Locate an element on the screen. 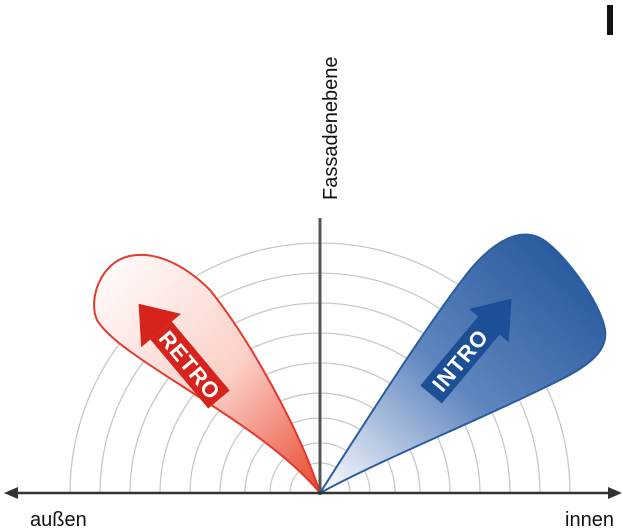 The height and width of the screenshot is (532, 623). inside-label: innen is located at coordinates (589, 520).